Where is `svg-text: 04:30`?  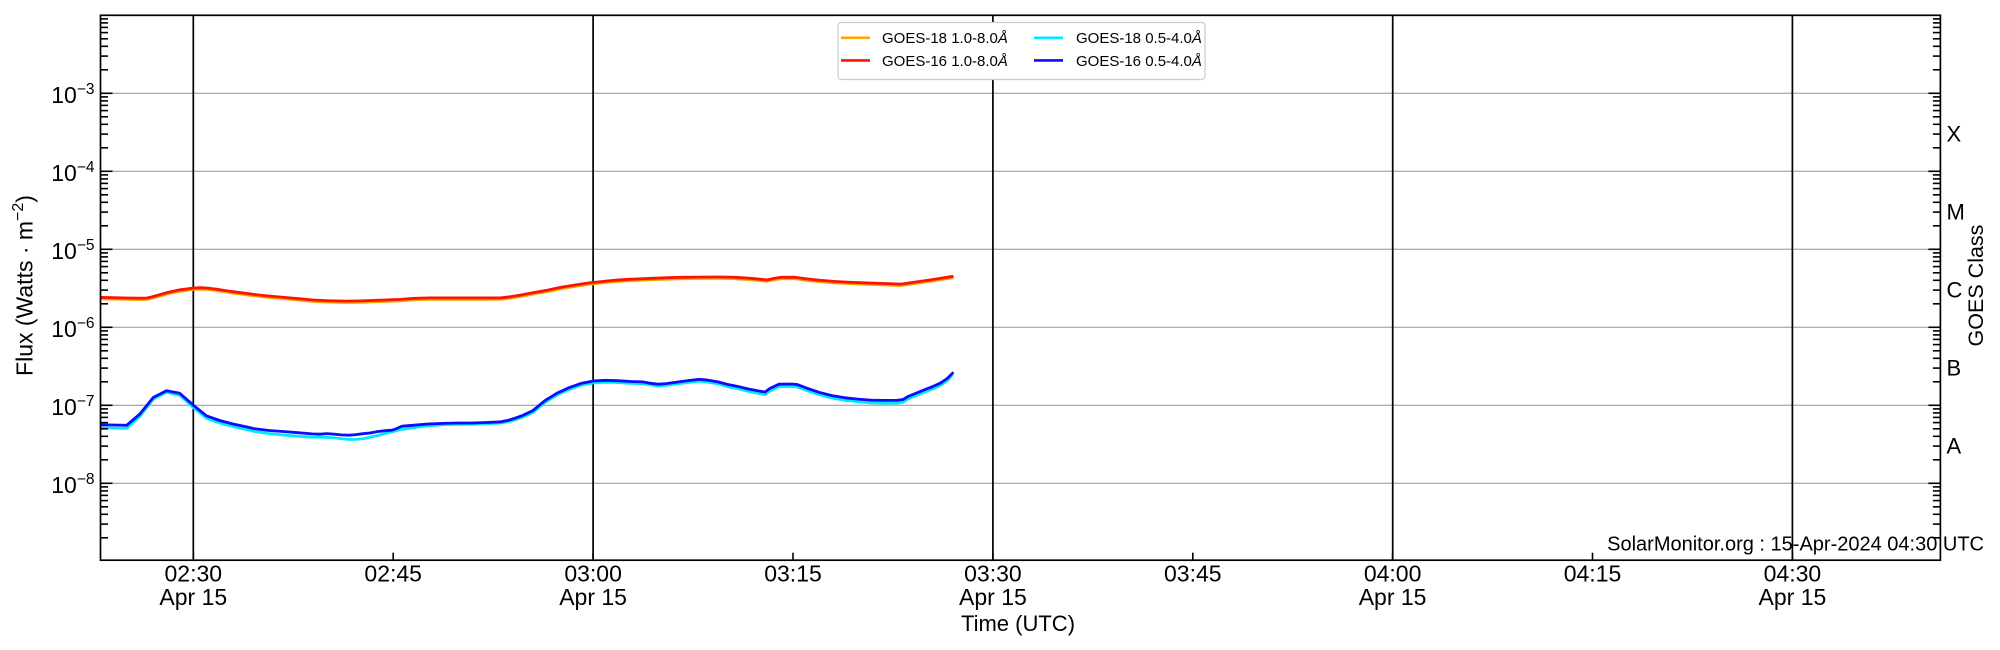
svg-text: 04:30 is located at coordinates (1793, 574).